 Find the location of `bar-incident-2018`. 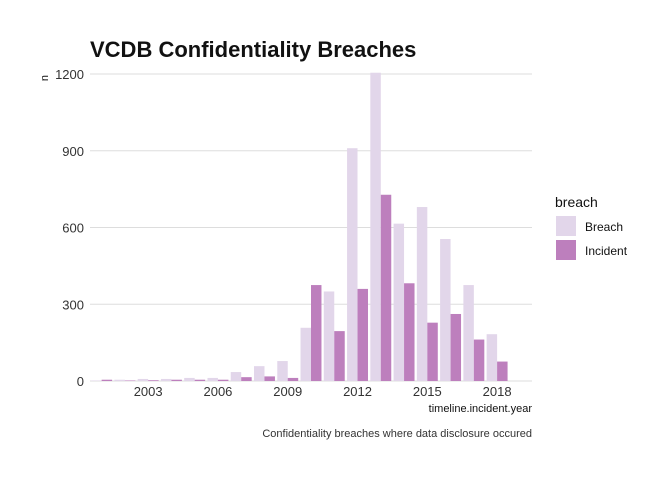

bar-incident-2018 is located at coordinates (502, 371).